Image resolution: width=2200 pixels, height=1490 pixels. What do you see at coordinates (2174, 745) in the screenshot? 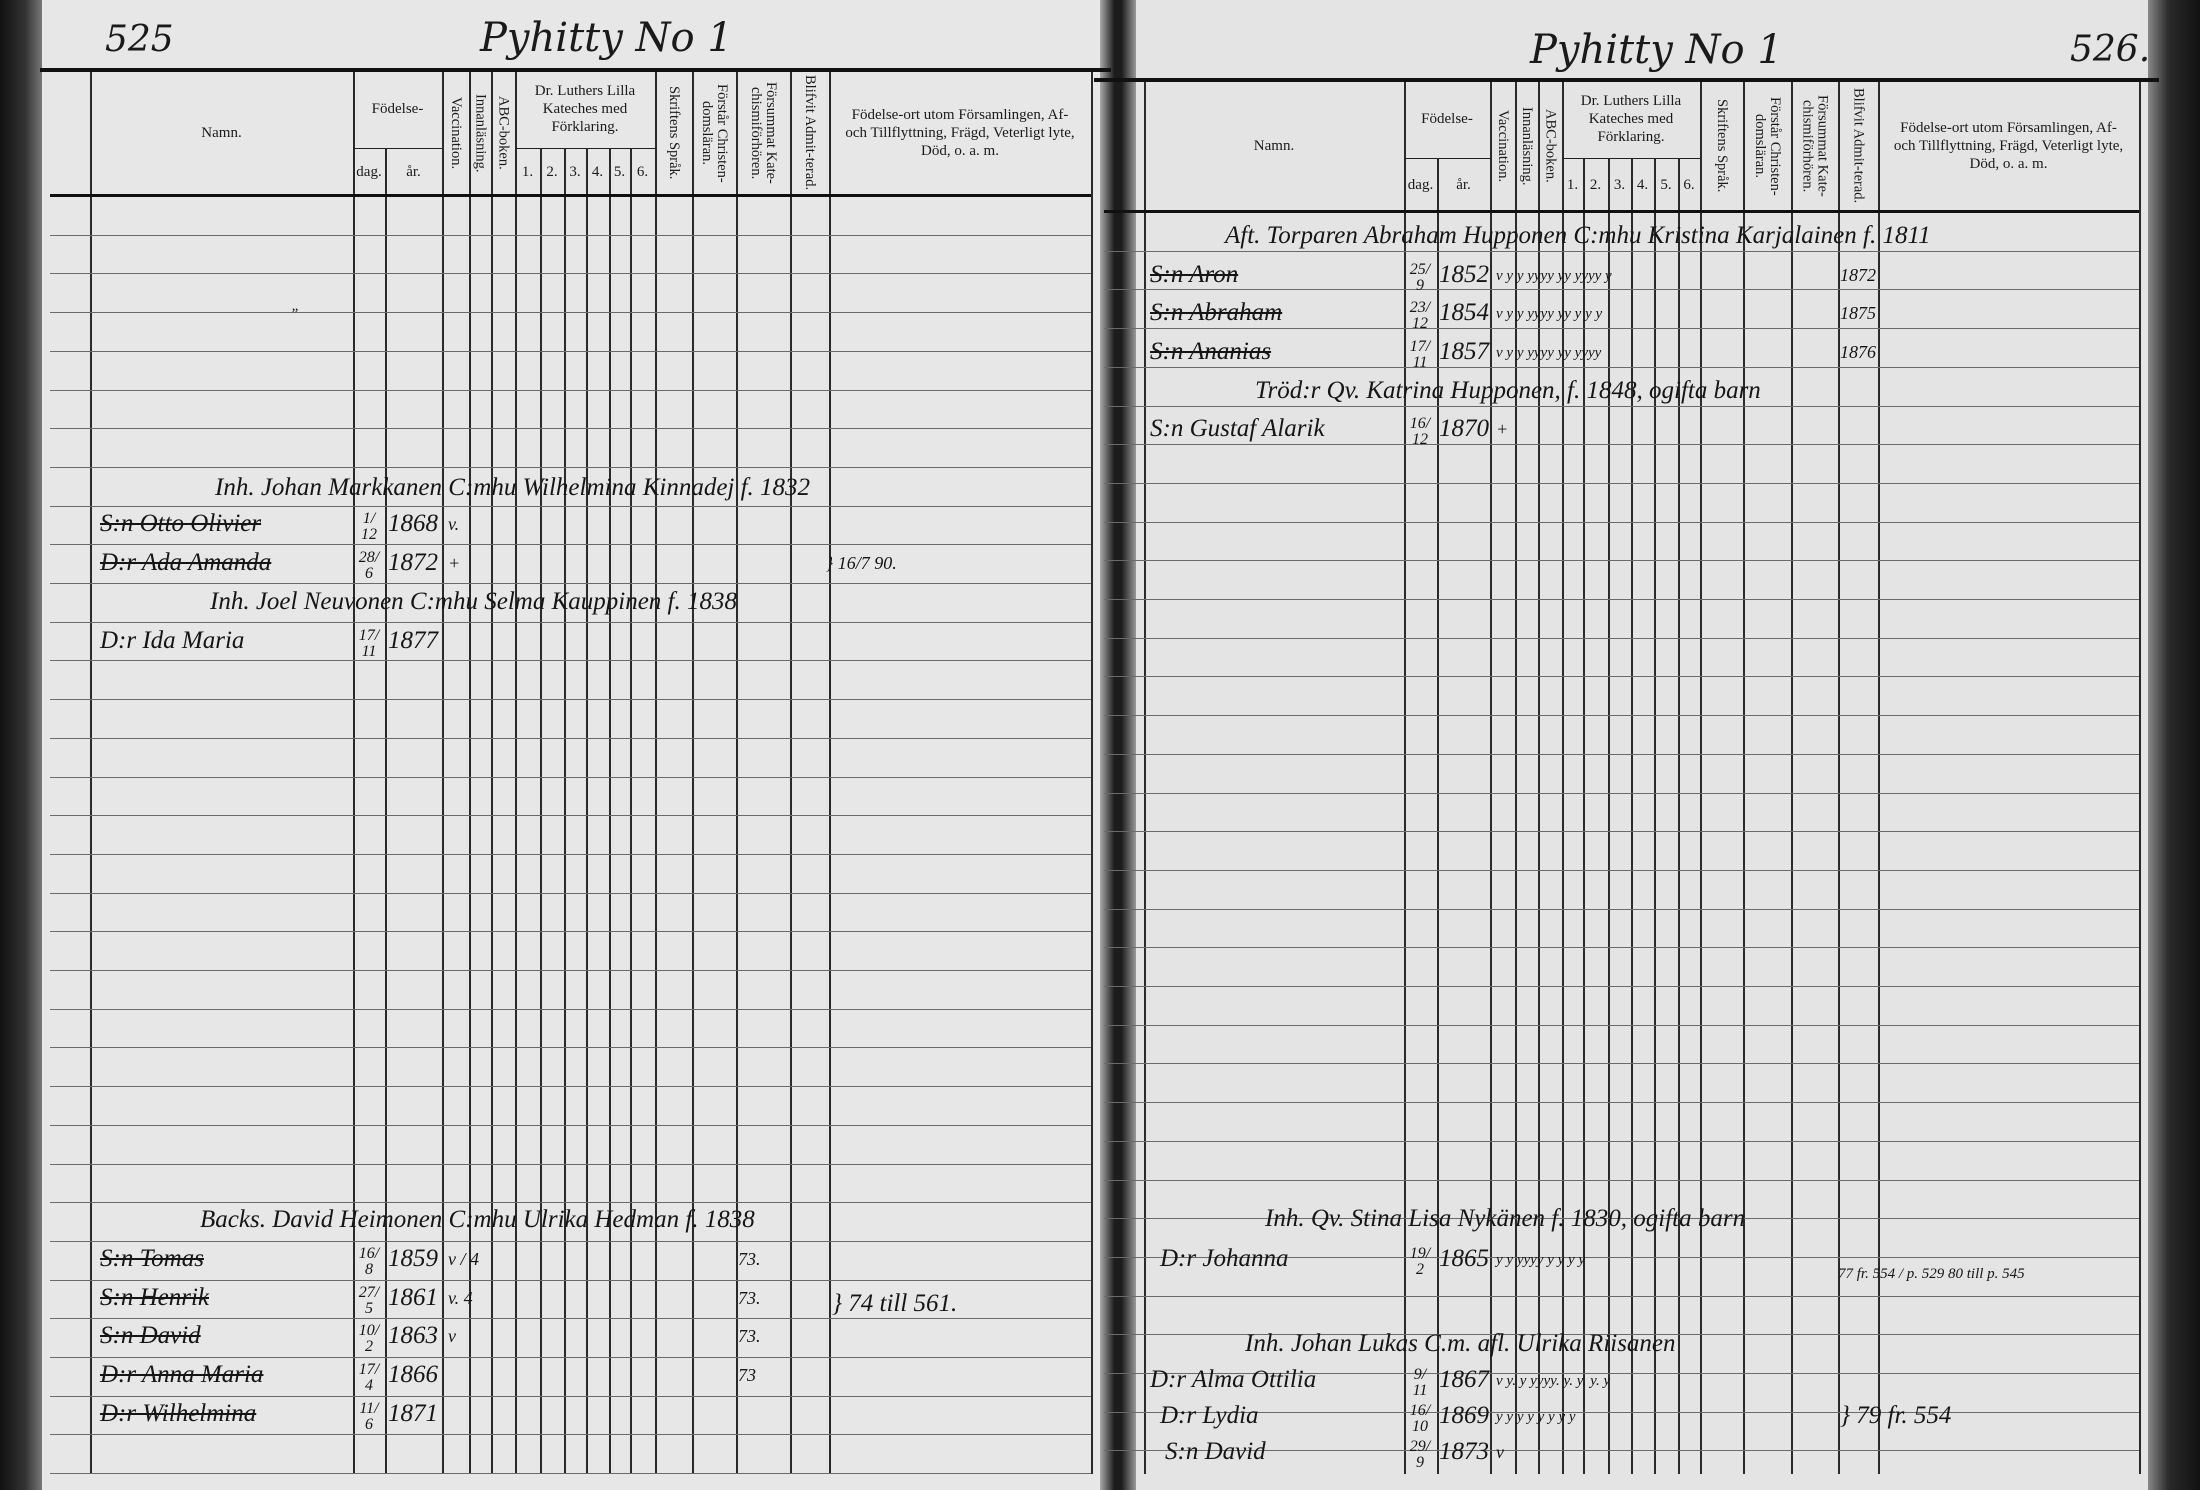
I see `book-edge-right` at bounding box center [2174, 745].